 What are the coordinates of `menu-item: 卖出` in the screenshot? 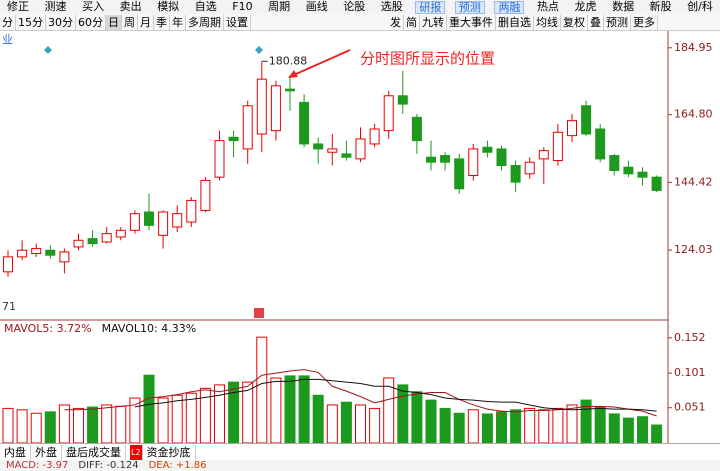 It's located at (130, 6).